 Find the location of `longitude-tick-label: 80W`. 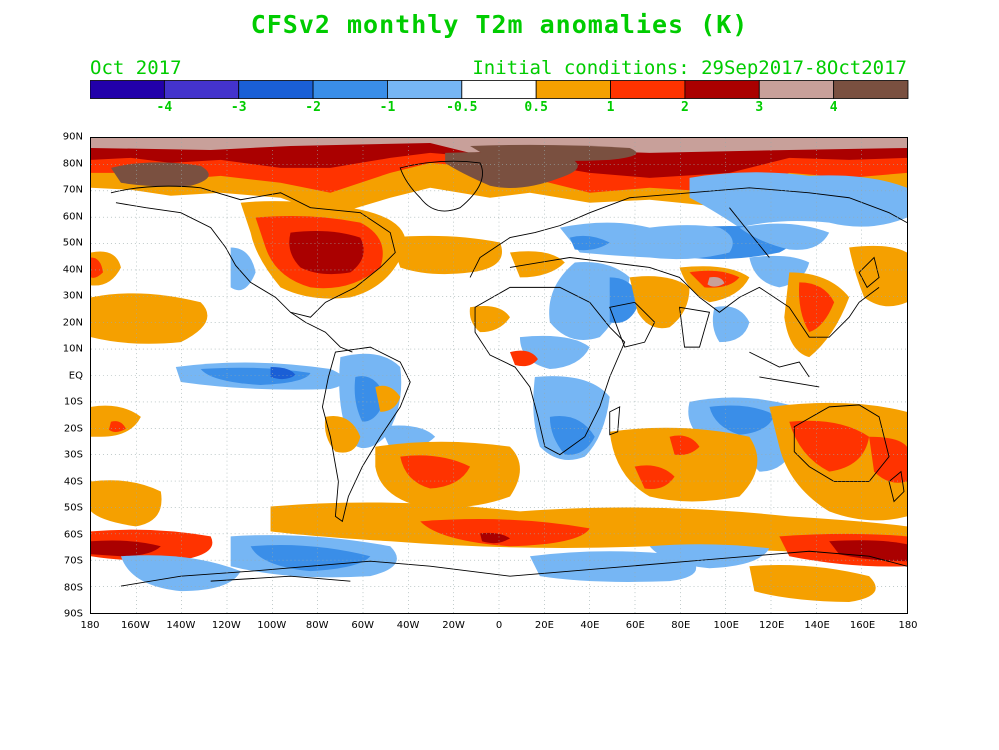

longitude-tick-label: 80W is located at coordinates (317, 625).